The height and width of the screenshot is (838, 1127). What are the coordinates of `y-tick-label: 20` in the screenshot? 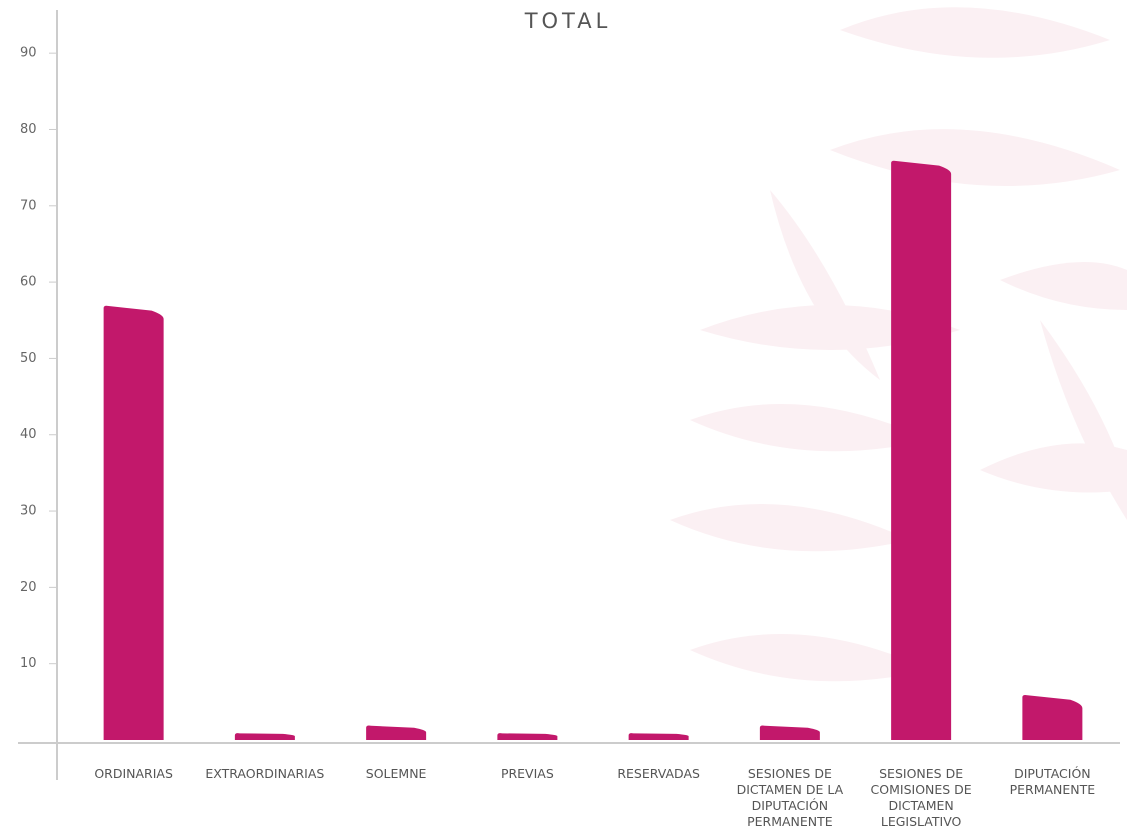 It's located at (28, 587).